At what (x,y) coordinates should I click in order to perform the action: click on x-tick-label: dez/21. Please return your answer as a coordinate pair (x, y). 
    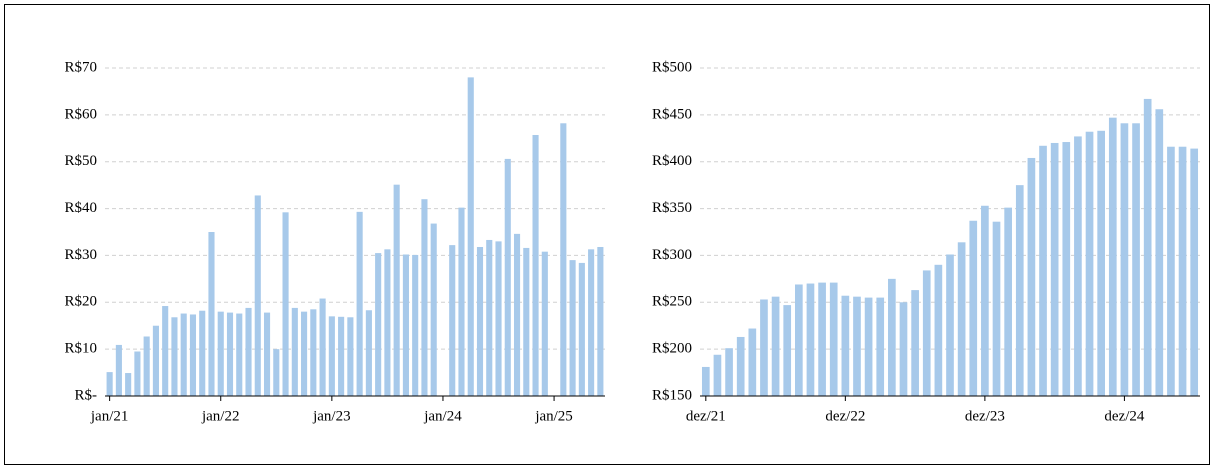
    Looking at the image, I should click on (706, 416).